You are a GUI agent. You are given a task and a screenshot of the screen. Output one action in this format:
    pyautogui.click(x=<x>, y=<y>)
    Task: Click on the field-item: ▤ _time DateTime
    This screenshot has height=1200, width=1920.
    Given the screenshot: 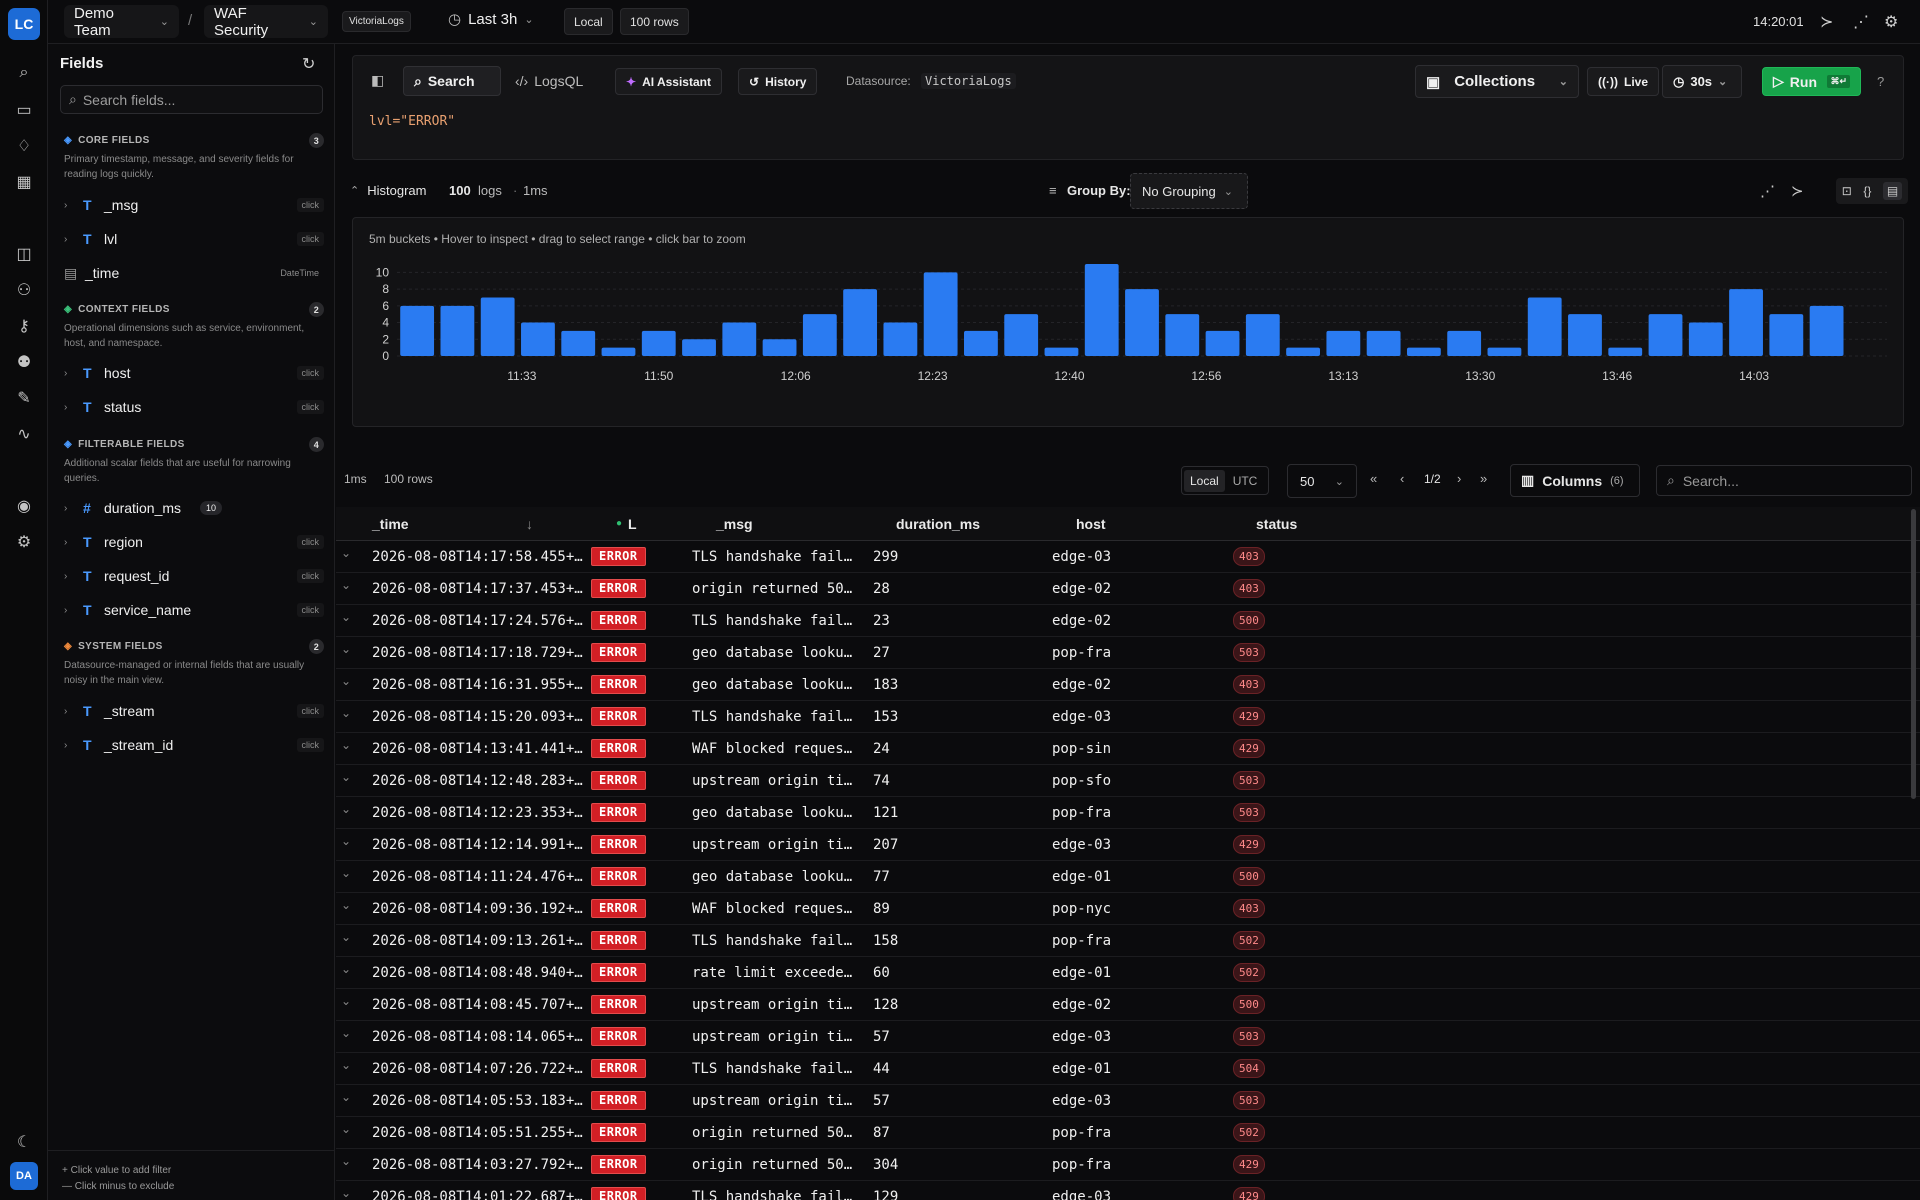 What is the action you would take?
    pyautogui.click(x=194, y=273)
    